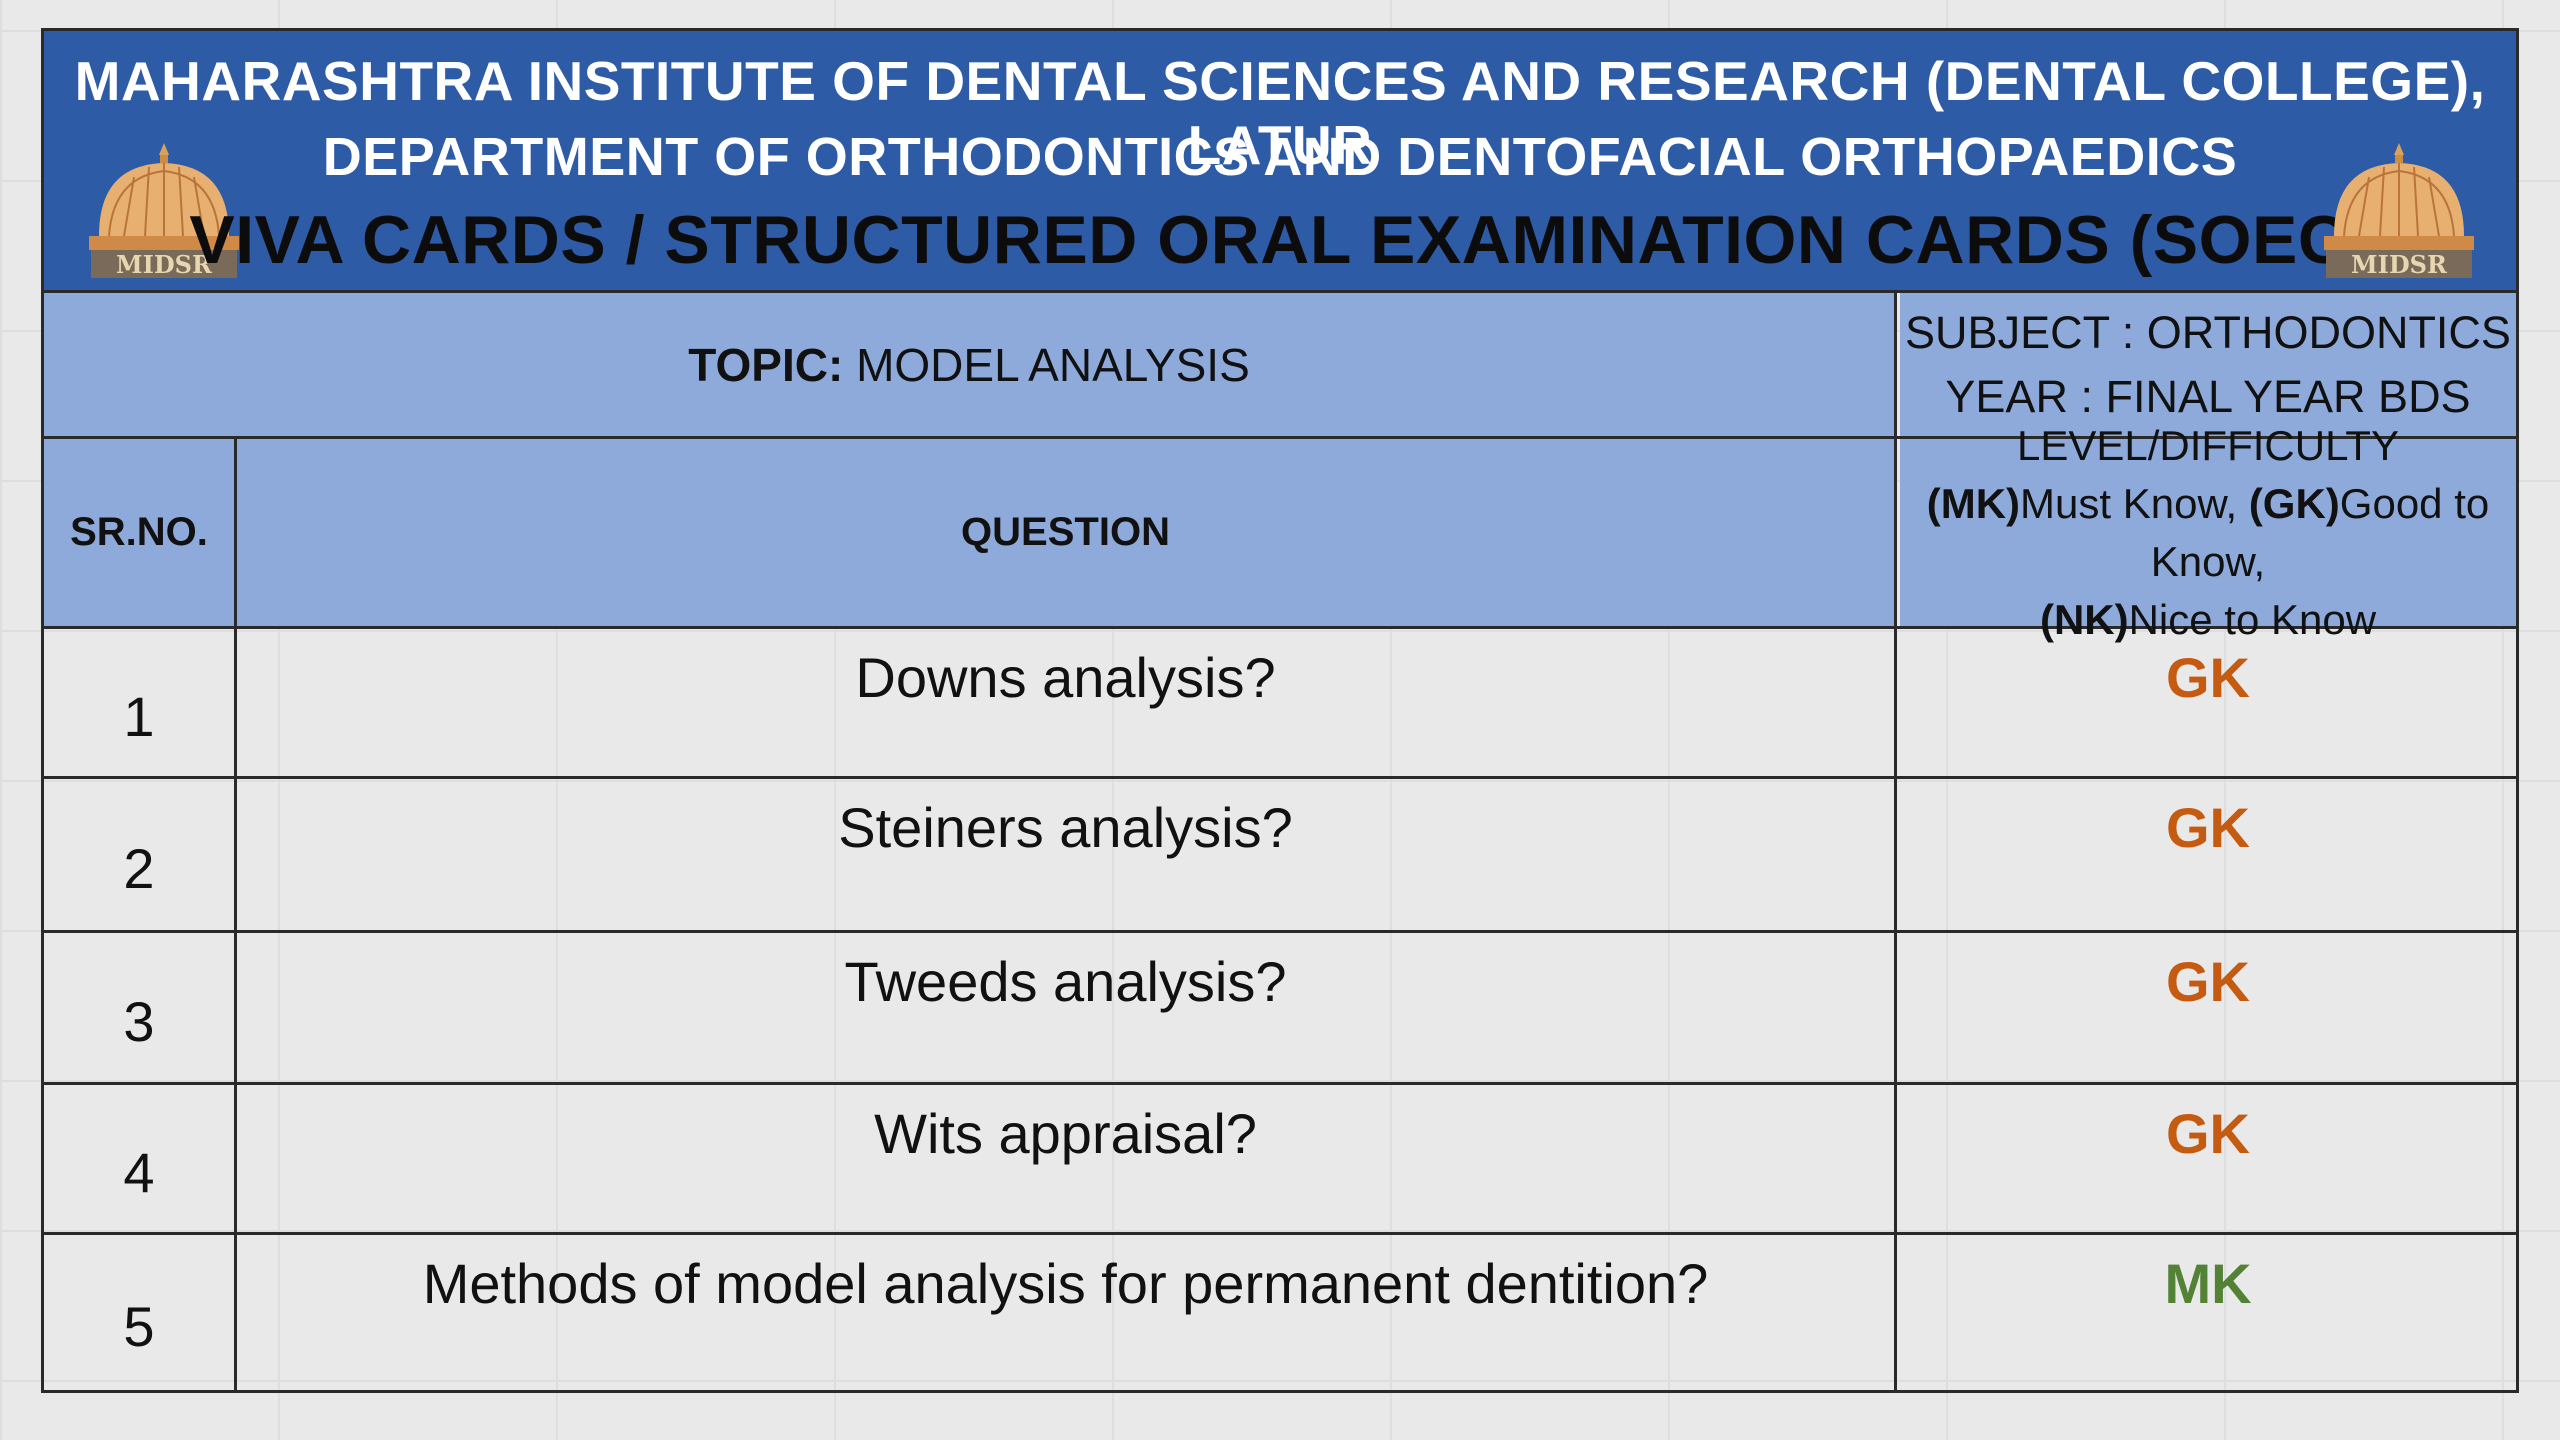 The width and height of the screenshot is (2560, 1440). I want to click on question-number: 4, so click(140, 1158).